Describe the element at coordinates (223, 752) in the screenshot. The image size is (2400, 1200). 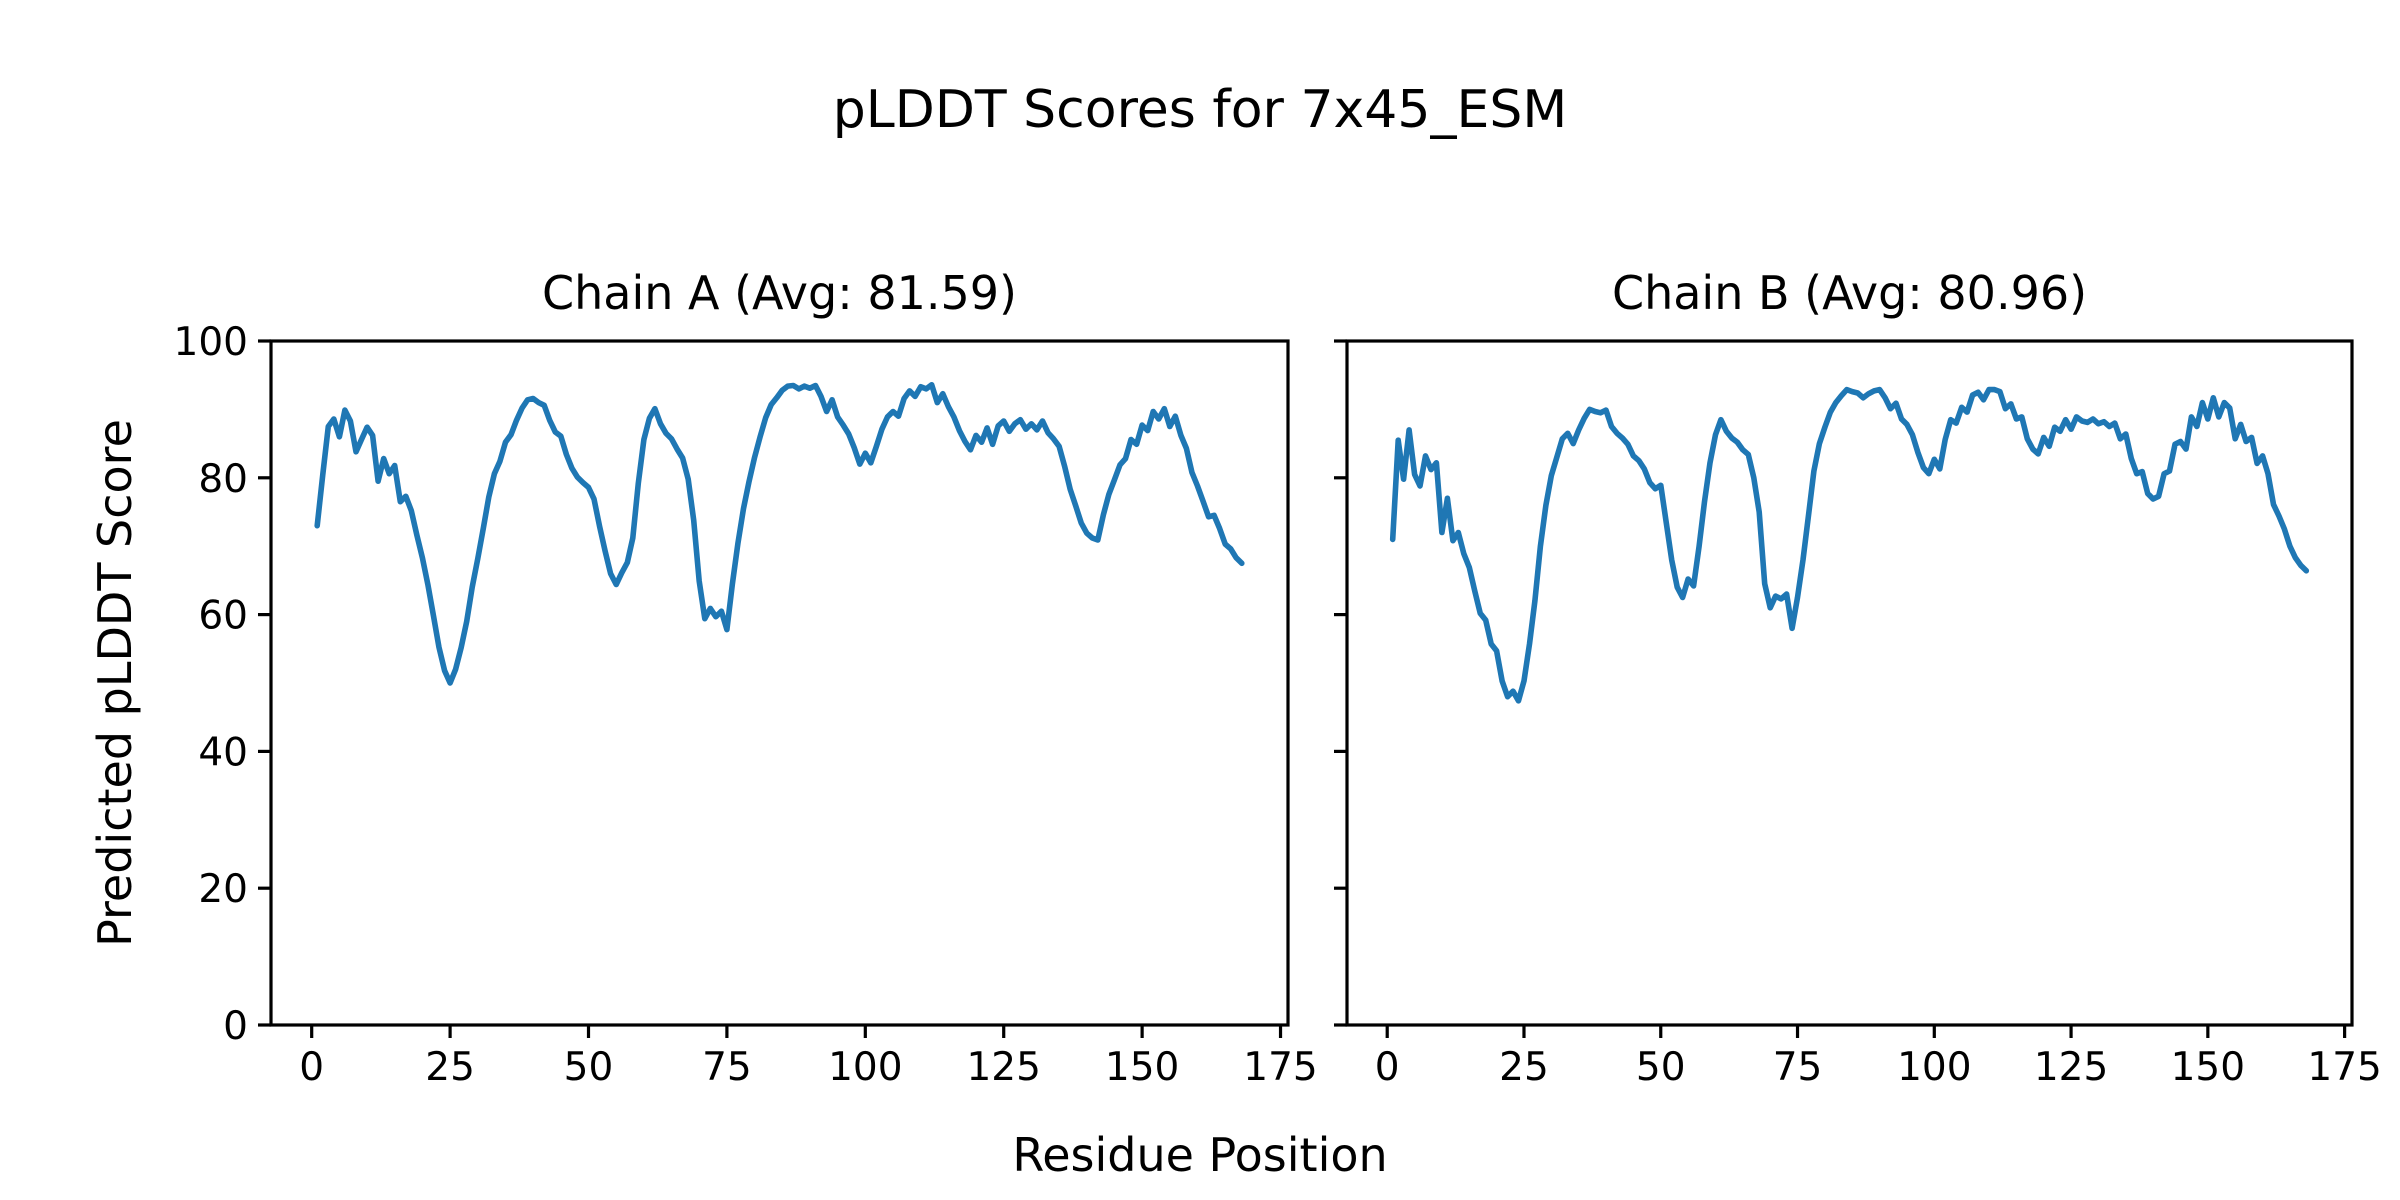
I see `y-tick-label: 40` at that location.